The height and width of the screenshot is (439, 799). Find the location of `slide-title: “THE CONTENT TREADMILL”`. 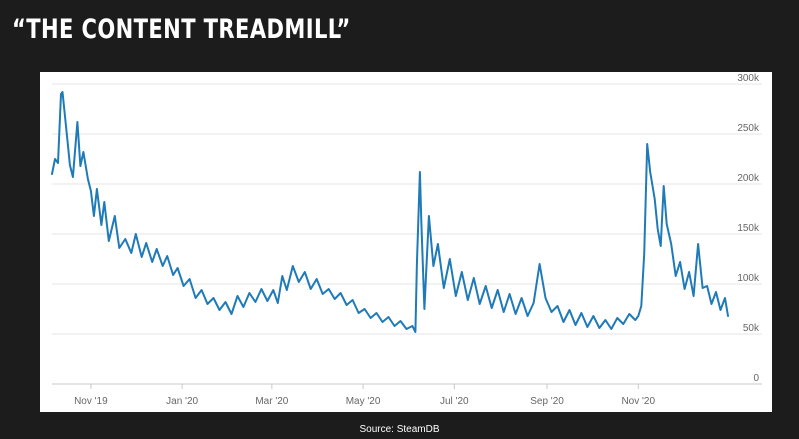

slide-title: “THE CONTENT TREADMILL” is located at coordinates (181, 29).